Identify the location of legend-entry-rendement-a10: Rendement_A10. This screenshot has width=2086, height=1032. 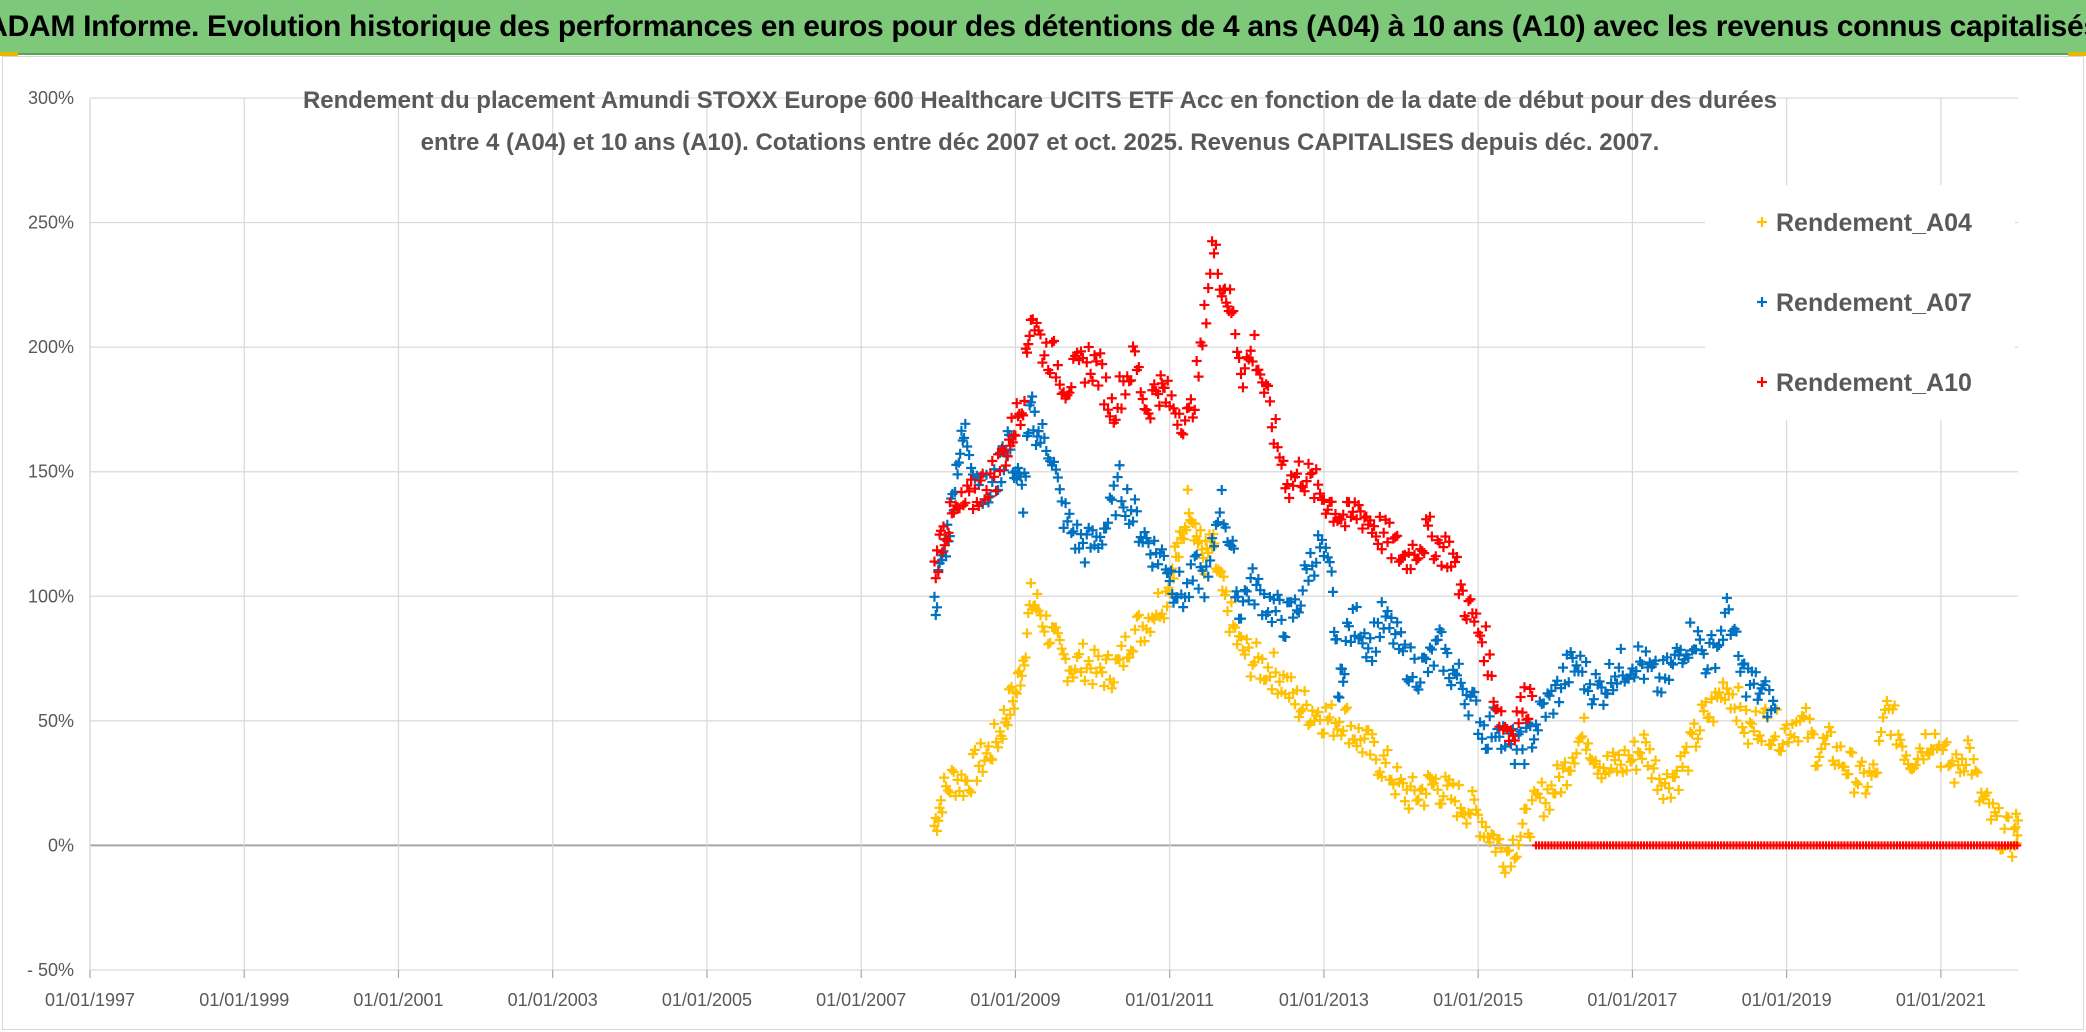
(1864, 383).